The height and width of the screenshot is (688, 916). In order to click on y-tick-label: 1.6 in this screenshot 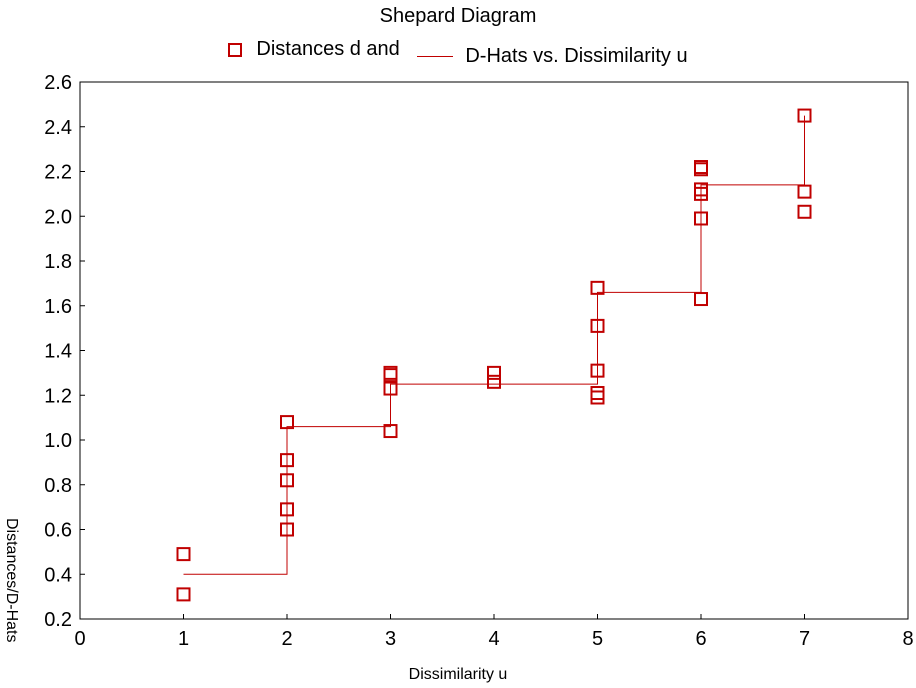, I will do `click(58, 307)`.